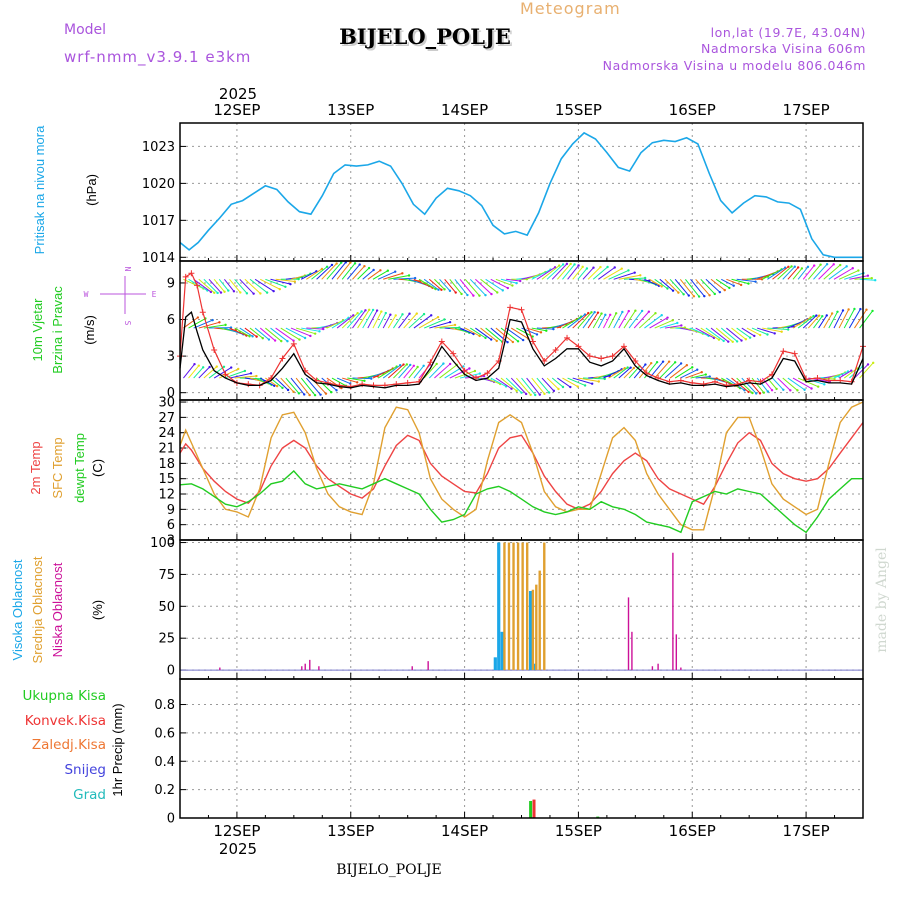 The height and width of the screenshot is (900, 900). Describe the element at coordinates (86, 294) in the screenshot. I see `compass-west: W` at that location.